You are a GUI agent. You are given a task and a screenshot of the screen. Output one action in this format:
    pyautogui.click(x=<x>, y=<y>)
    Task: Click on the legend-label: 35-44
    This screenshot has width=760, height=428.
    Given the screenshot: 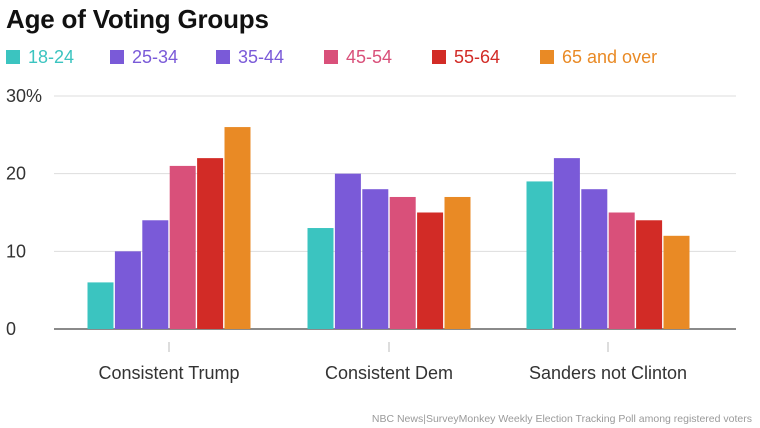 What is the action you would take?
    pyautogui.click(x=261, y=56)
    